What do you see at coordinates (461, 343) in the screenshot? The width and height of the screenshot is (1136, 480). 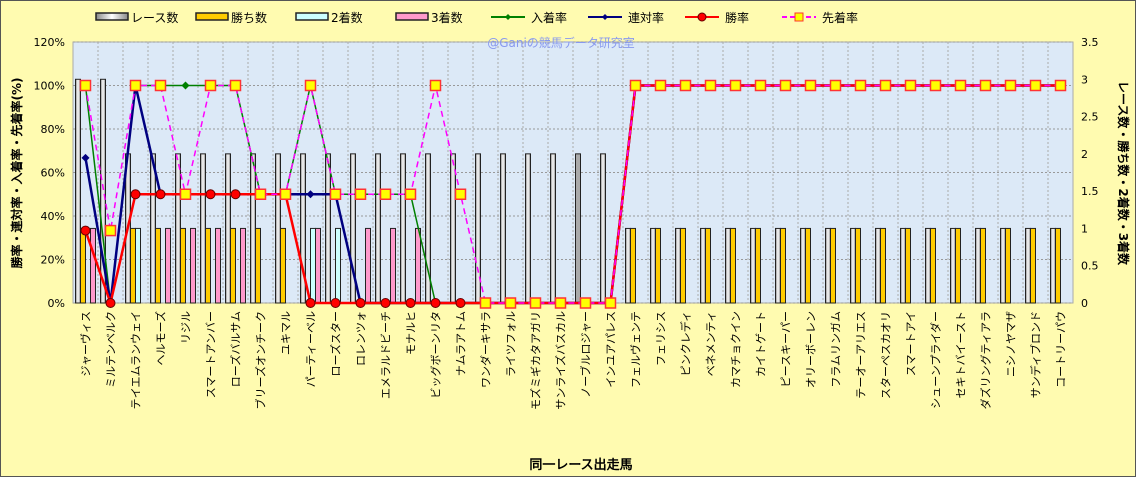 I see `x-tick-label: ナムラアトム` at bounding box center [461, 343].